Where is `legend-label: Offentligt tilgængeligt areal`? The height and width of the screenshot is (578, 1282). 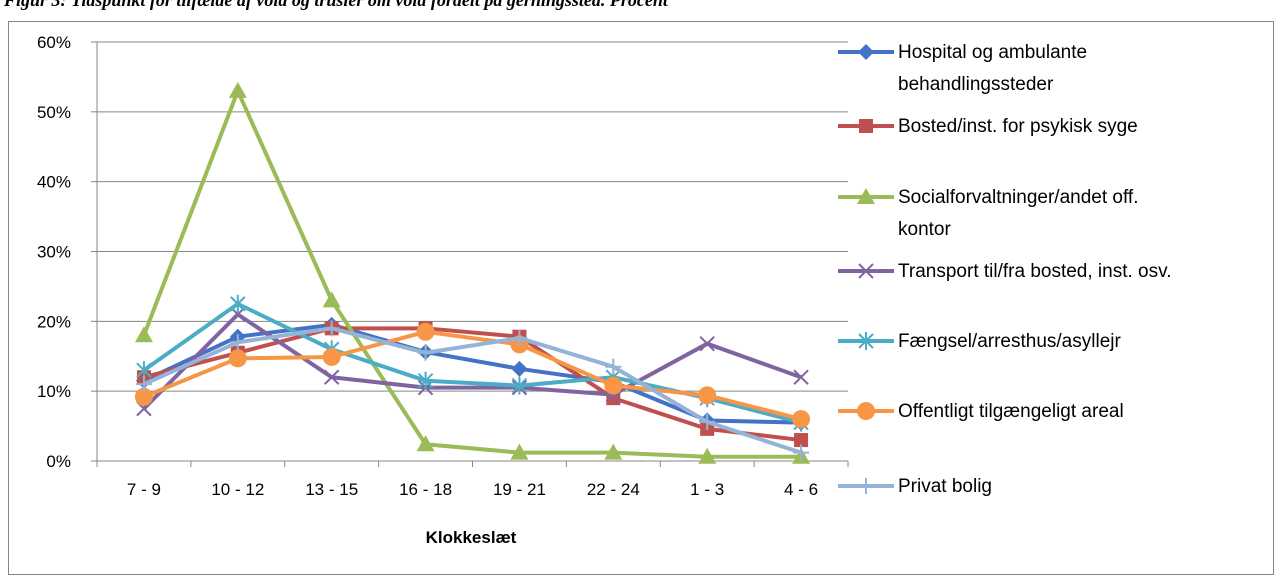 legend-label: Offentligt tilgængeligt areal is located at coordinates (1011, 411).